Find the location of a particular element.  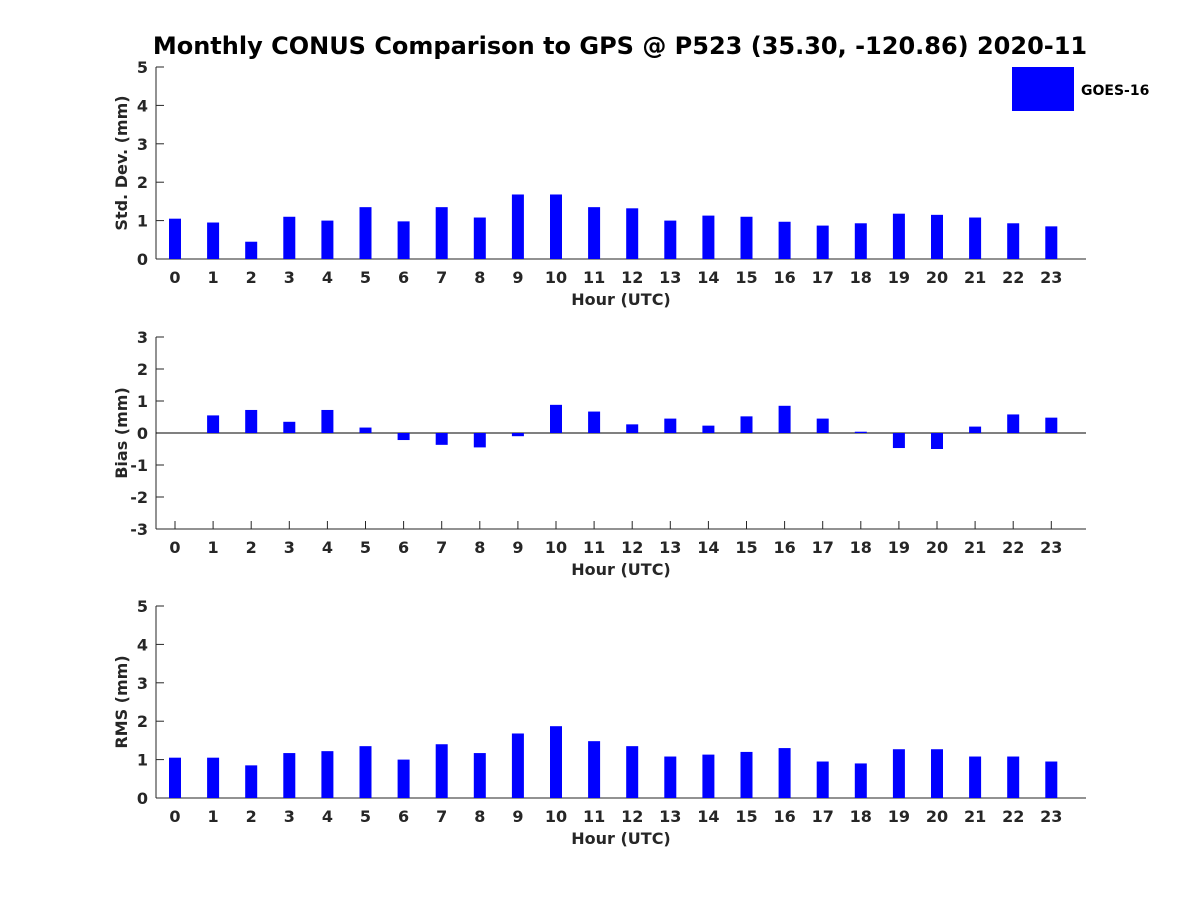

bias-x-tick-label: 0 is located at coordinates (174, 547).